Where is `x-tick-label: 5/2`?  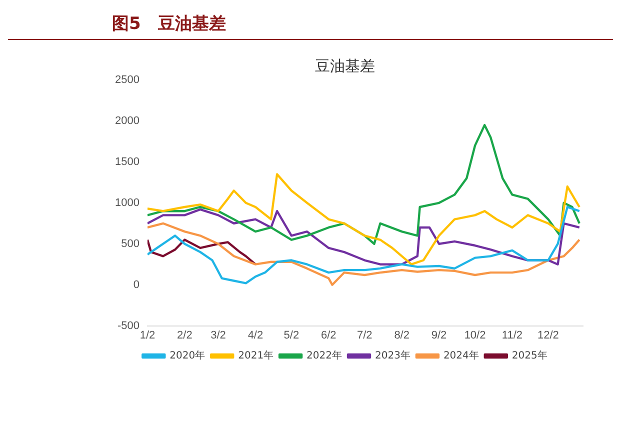
x-tick-label: 5/2 is located at coordinates (292, 335).